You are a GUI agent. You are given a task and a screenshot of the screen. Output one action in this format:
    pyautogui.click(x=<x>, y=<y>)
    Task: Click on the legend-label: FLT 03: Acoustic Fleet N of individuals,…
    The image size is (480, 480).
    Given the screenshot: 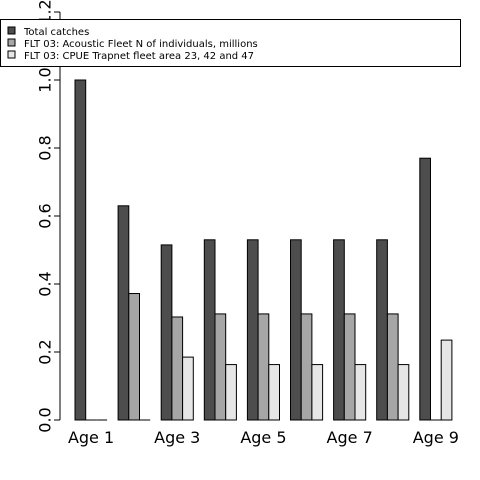 What is the action you would take?
    pyautogui.click(x=141, y=44)
    